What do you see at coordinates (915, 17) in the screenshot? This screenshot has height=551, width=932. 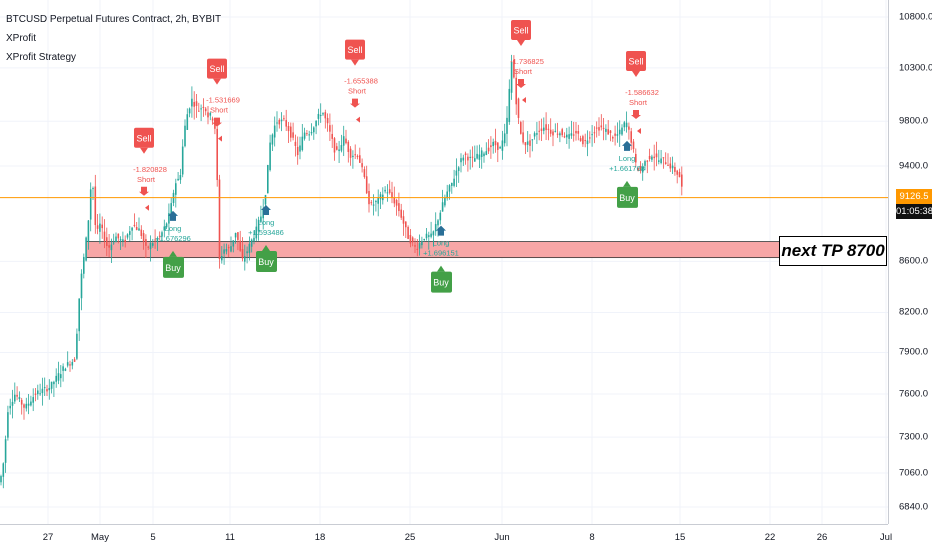 I see `price-tick: 10800.0` at bounding box center [915, 17].